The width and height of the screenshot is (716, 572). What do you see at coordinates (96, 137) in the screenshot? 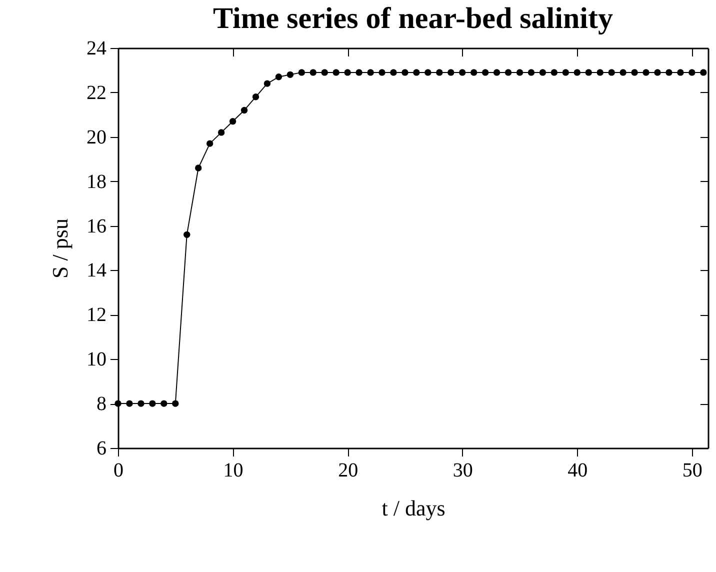
I see `y-tick-label: 20` at bounding box center [96, 137].